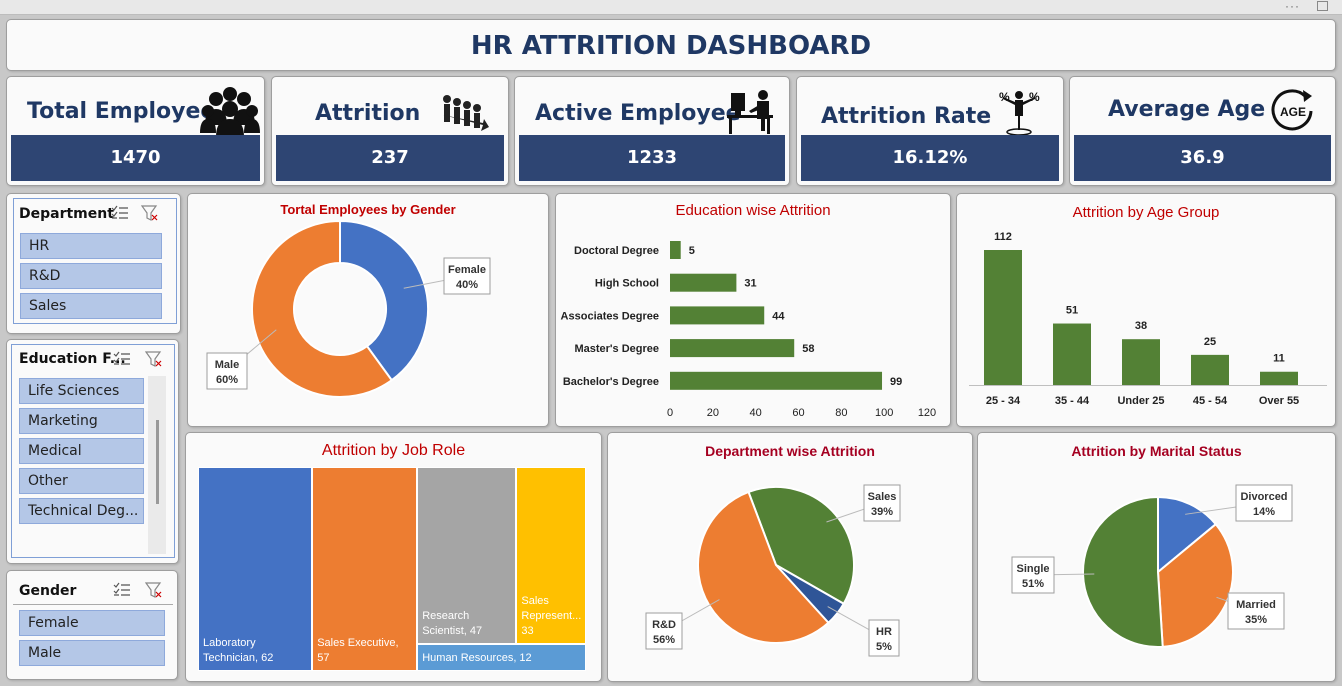  Describe the element at coordinates (1072, 311) in the screenshot. I see `bar-data-label: 51` at that location.